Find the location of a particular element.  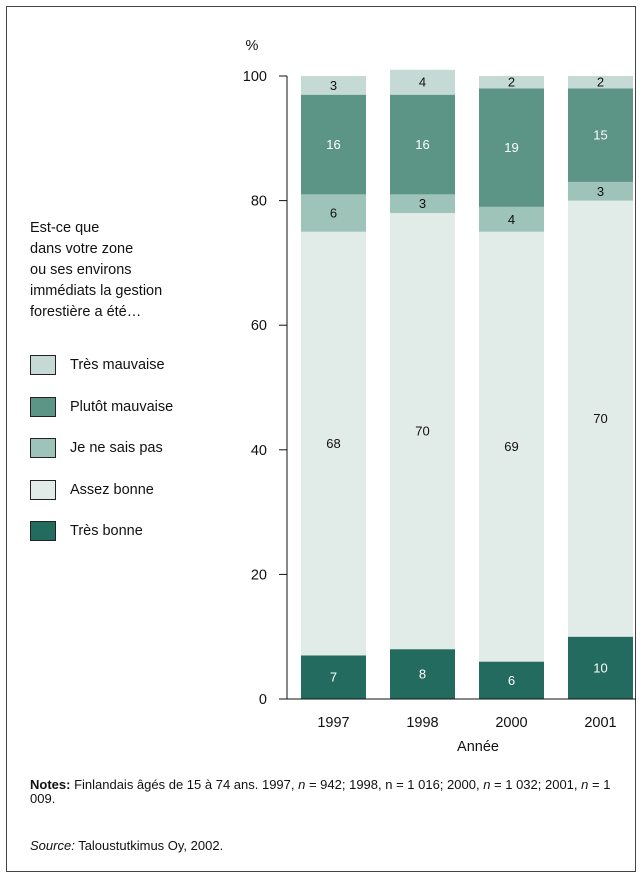

x-tick-label: 2001 is located at coordinates (600, 723).